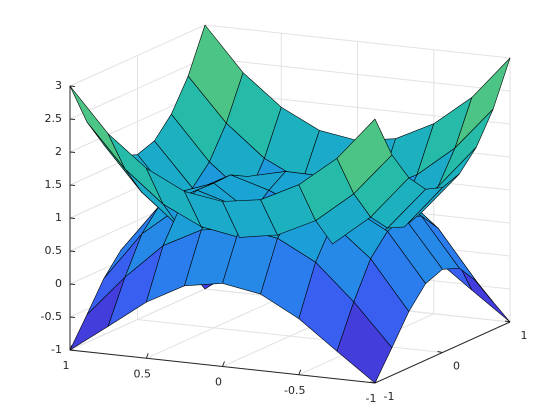  Describe the element at coordinates (294, 390) in the screenshot. I see `x-tick-label: -0.5` at that location.